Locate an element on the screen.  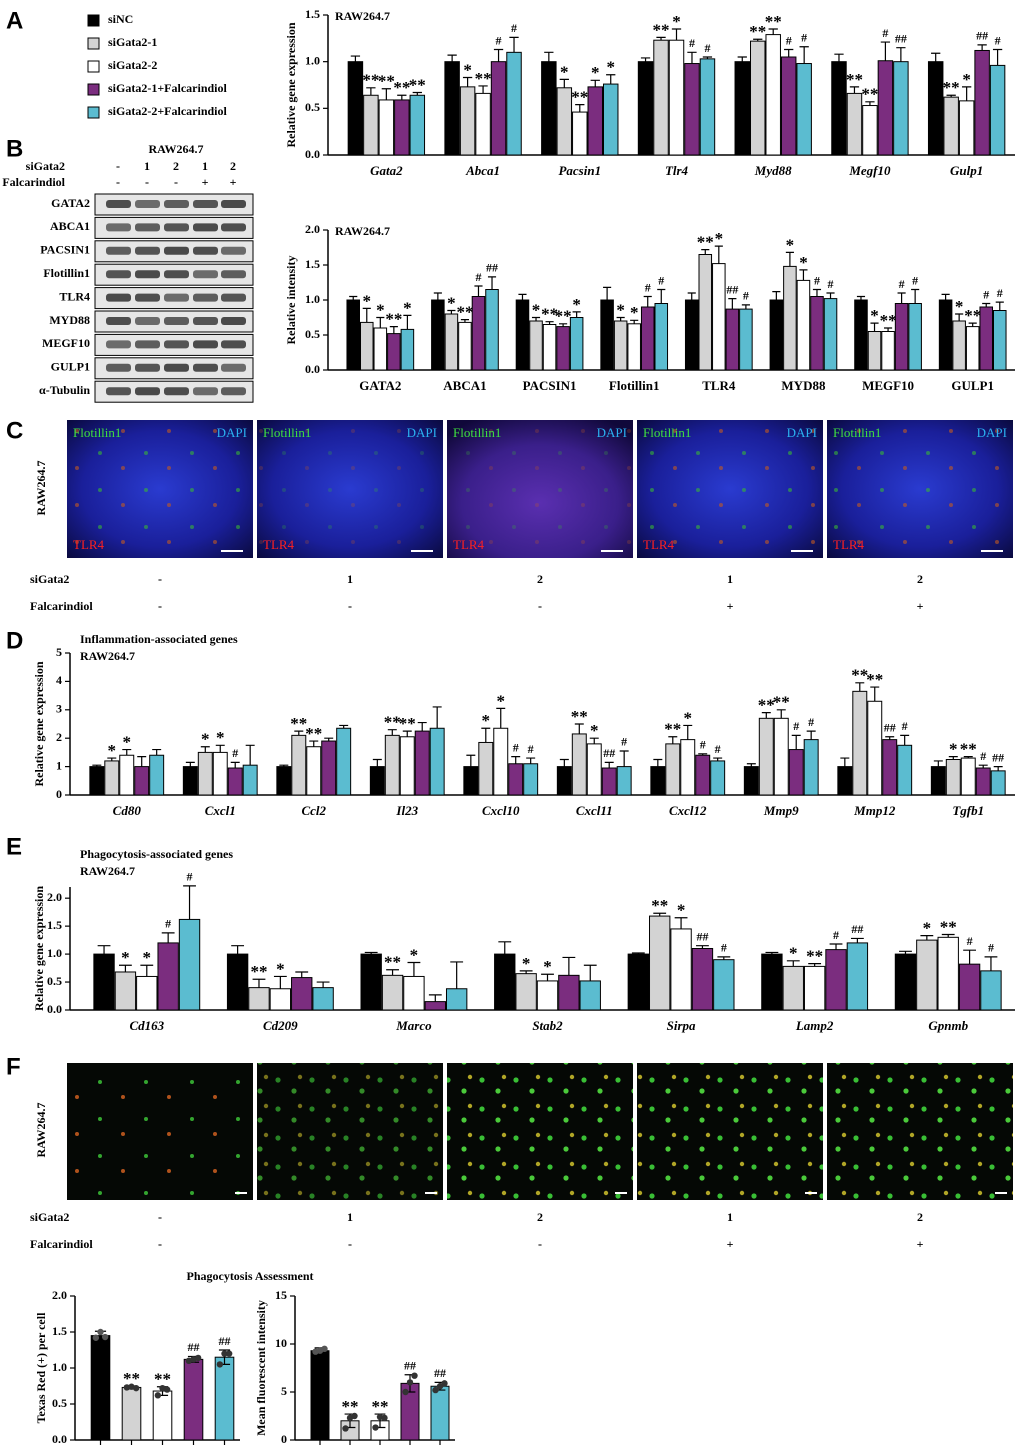
y-tick-label: 5 is located at coordinates (59, 652).